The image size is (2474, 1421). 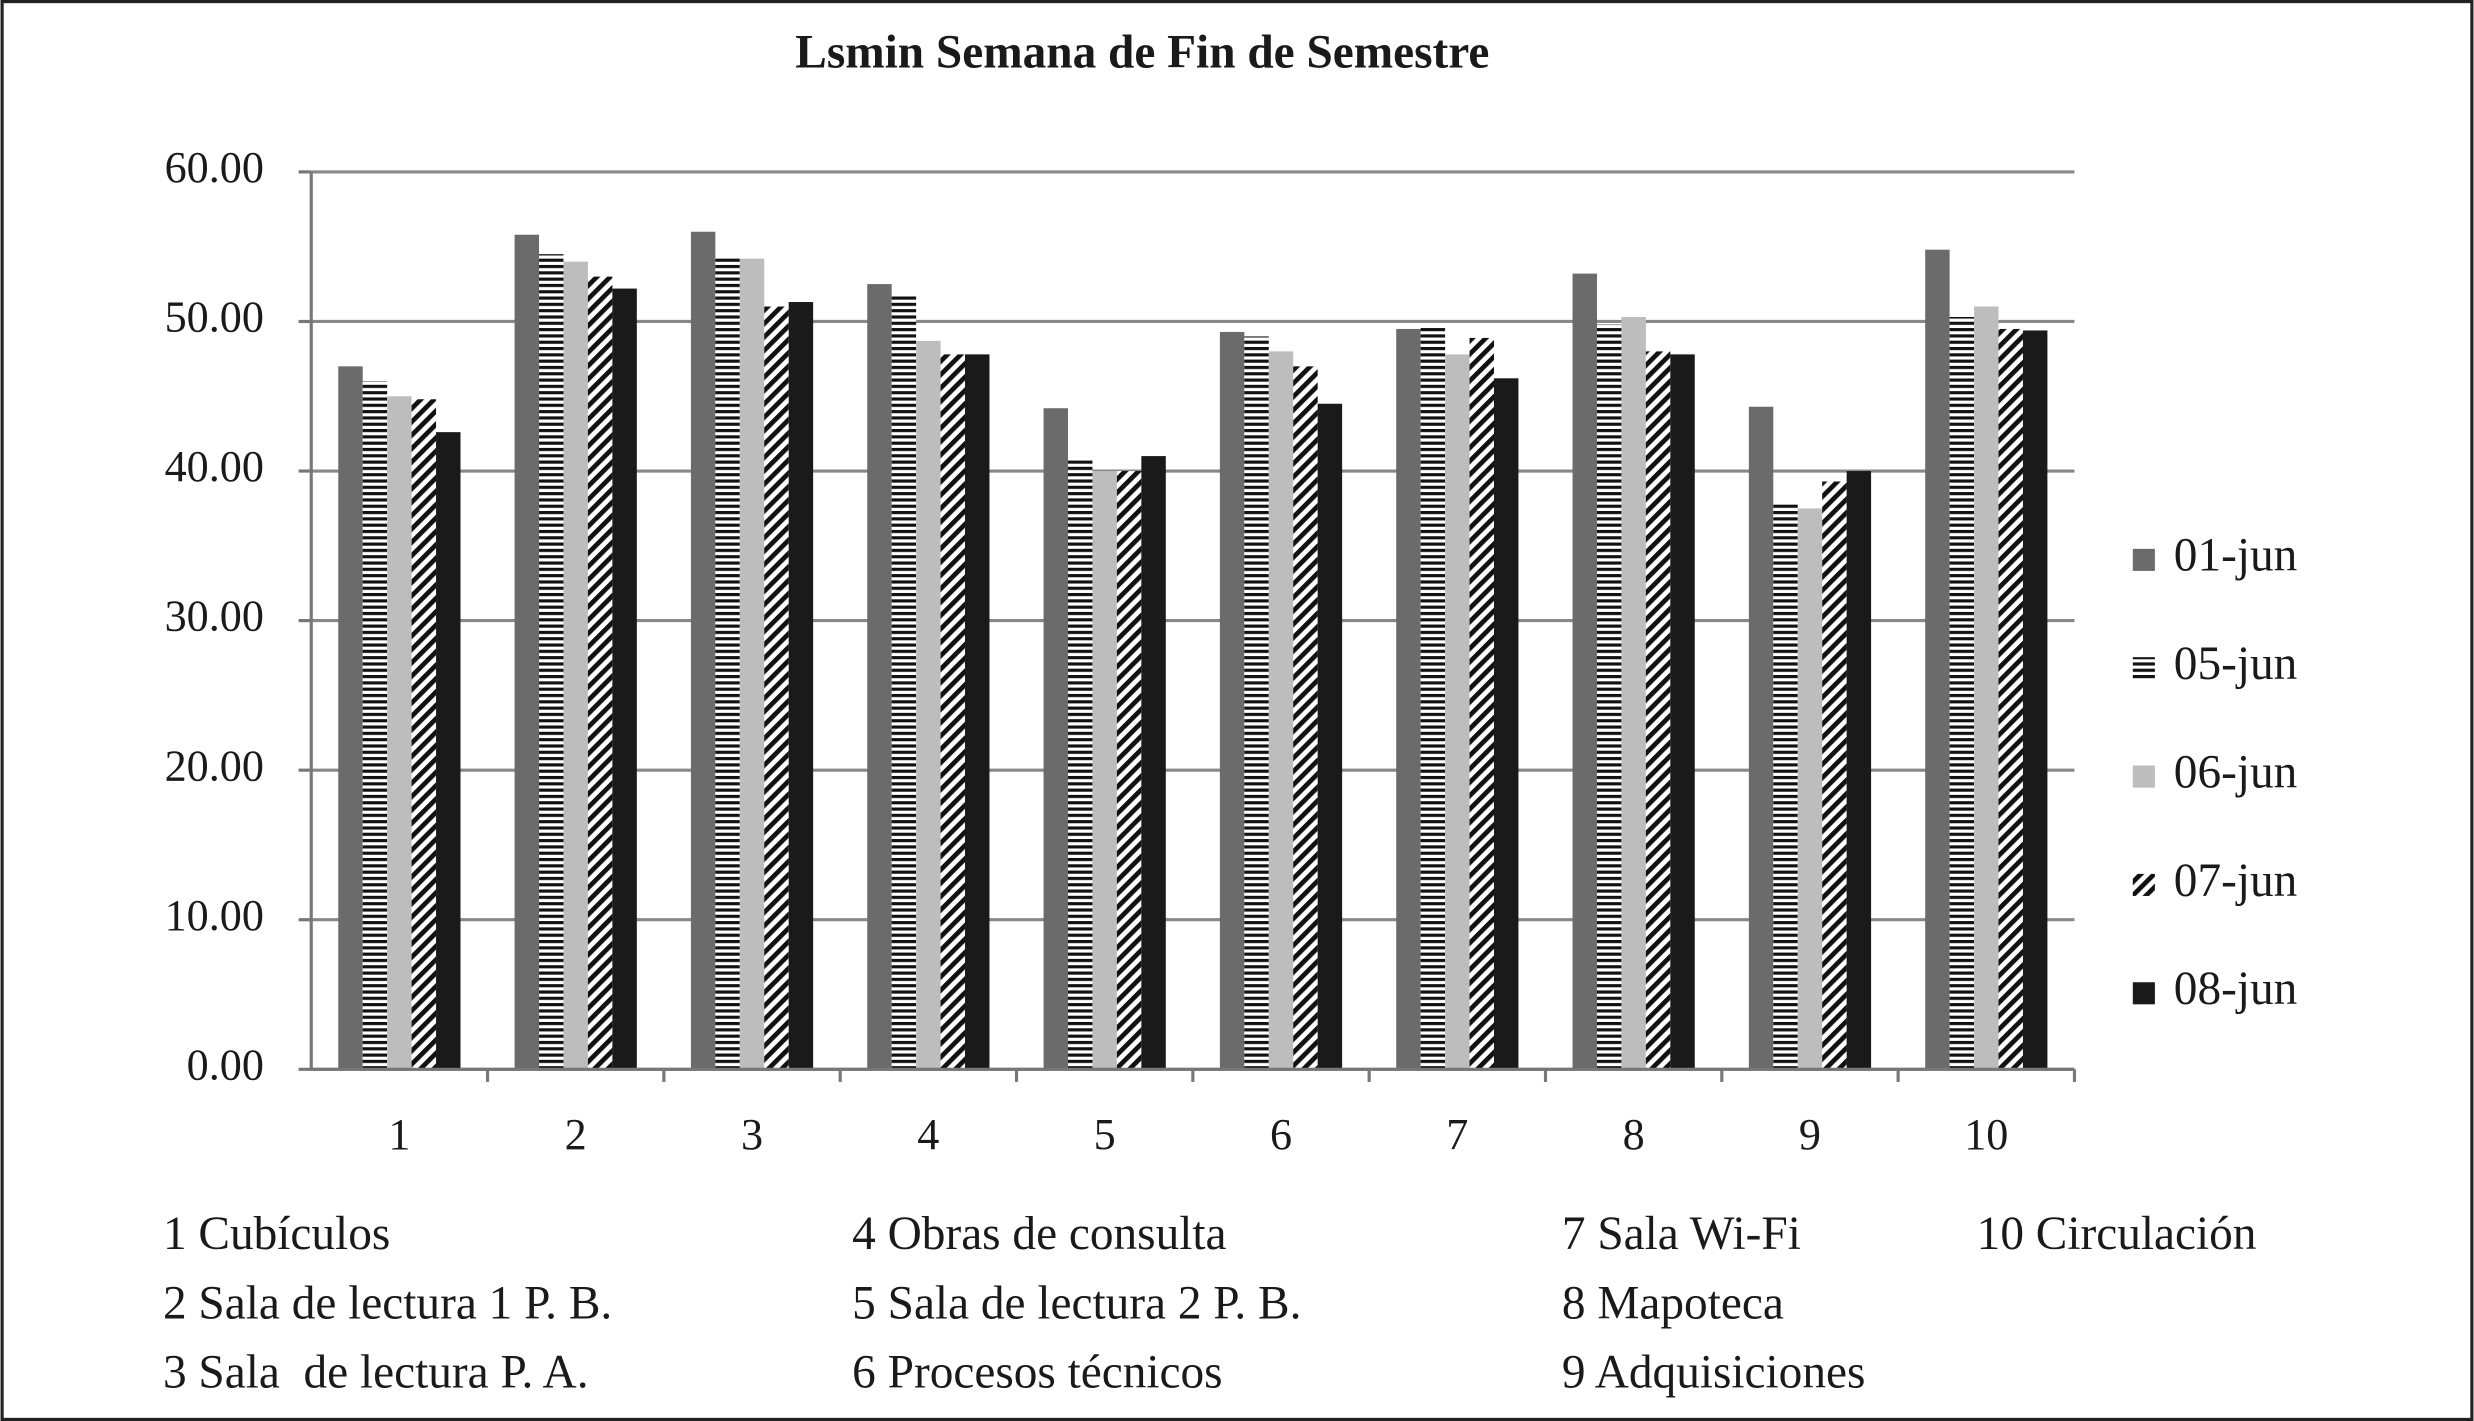 What do you see at coordinates (1076, 1303) in the screenshot?
I see `category-note: 5 Sala de lectura 2 P. B.` at bounding box center [1076, 1303].